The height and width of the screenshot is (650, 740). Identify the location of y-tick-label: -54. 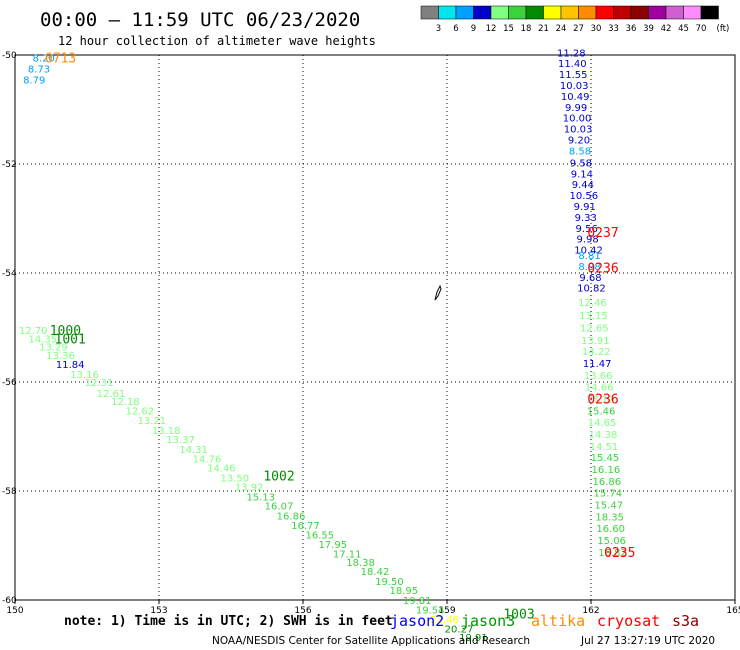
(9, 274).